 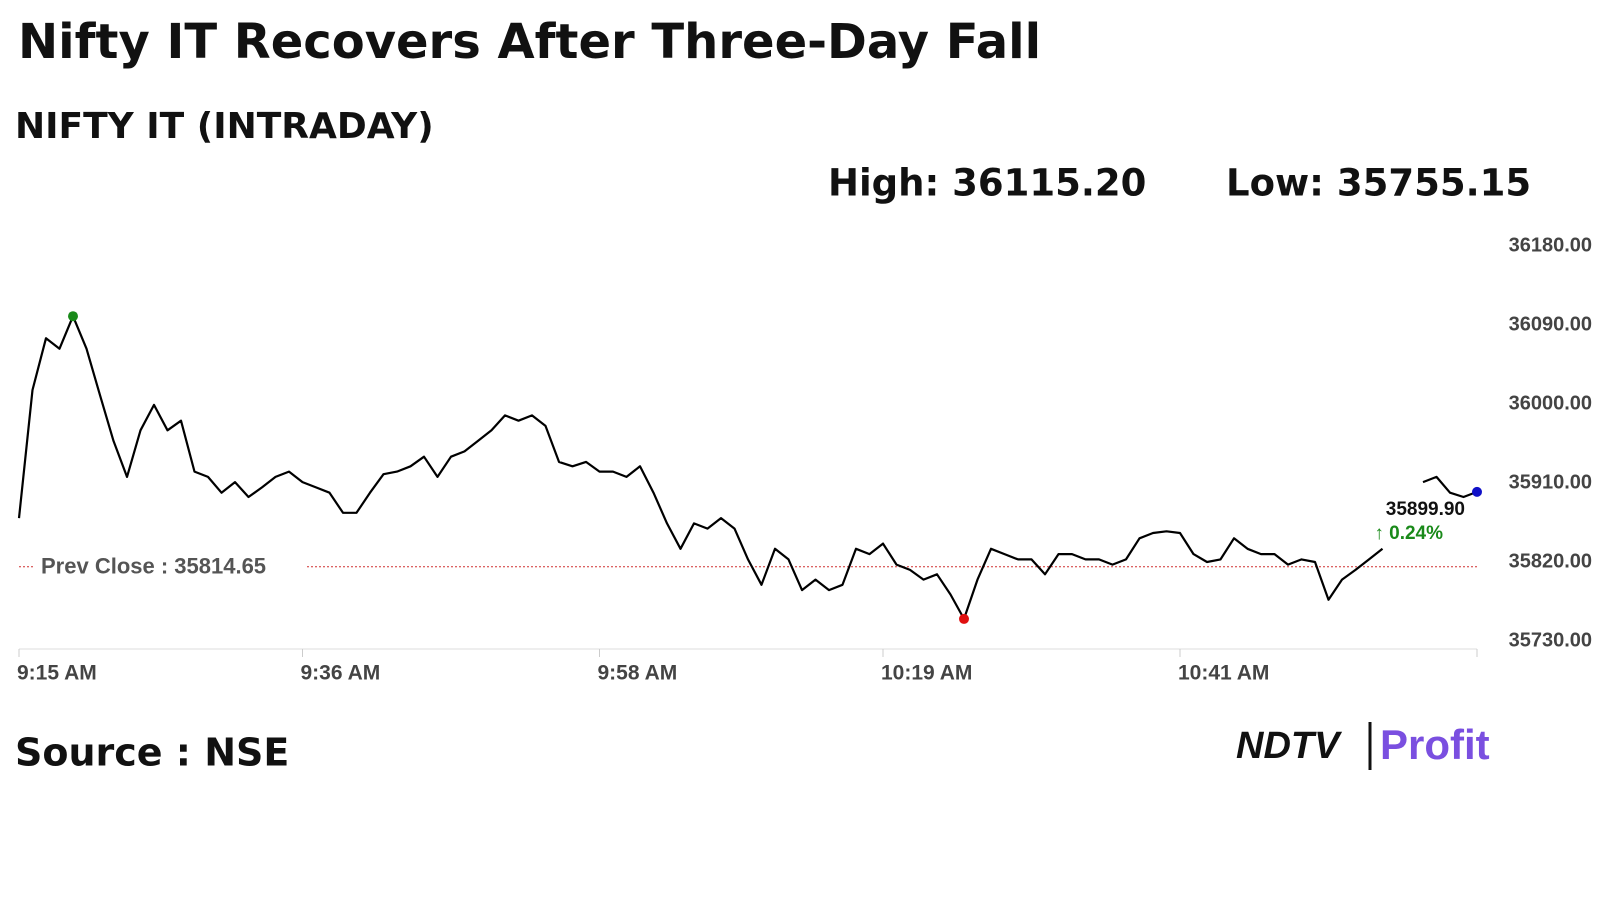 What do you see at coordinates (1550, 324) in the screenshot?
I see `y-tick-label: 36090.00` at bounding box center [1550, 324].